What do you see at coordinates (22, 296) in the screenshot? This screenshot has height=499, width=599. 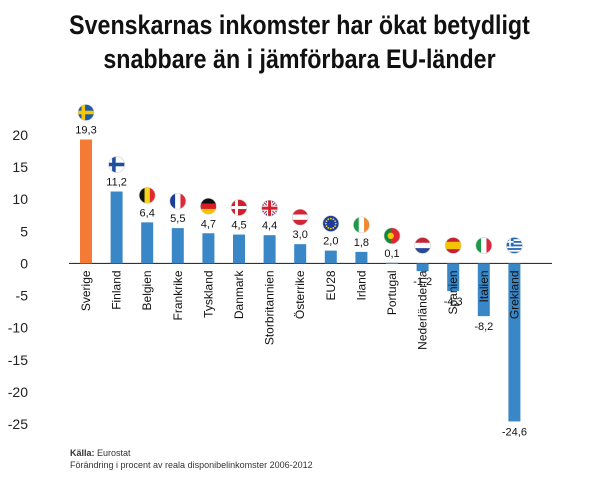 I see `y-tick-label: -5` at bounding box center [22, 296].